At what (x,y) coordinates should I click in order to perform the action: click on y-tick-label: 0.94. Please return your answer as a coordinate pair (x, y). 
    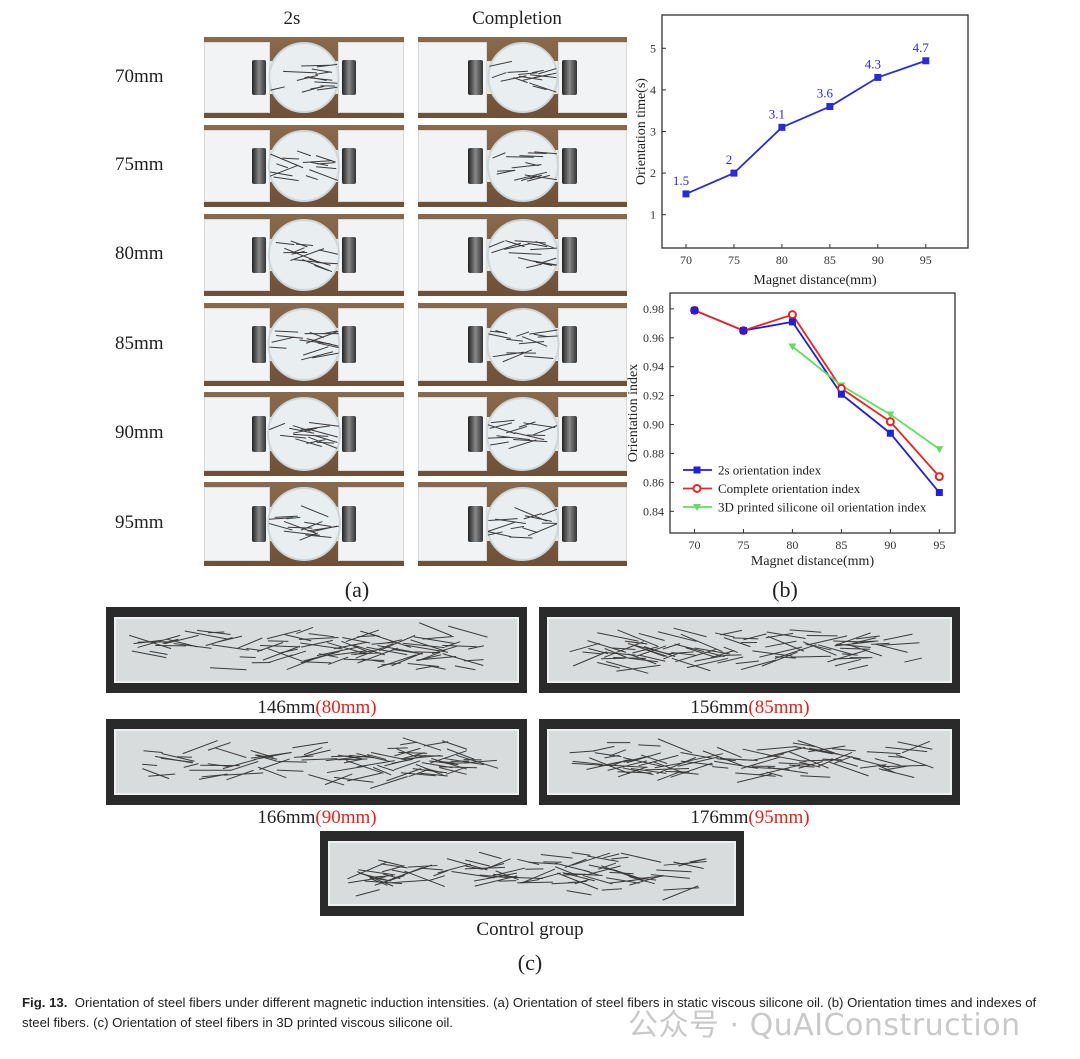
    Looking at the image, I should click on (653, 367).